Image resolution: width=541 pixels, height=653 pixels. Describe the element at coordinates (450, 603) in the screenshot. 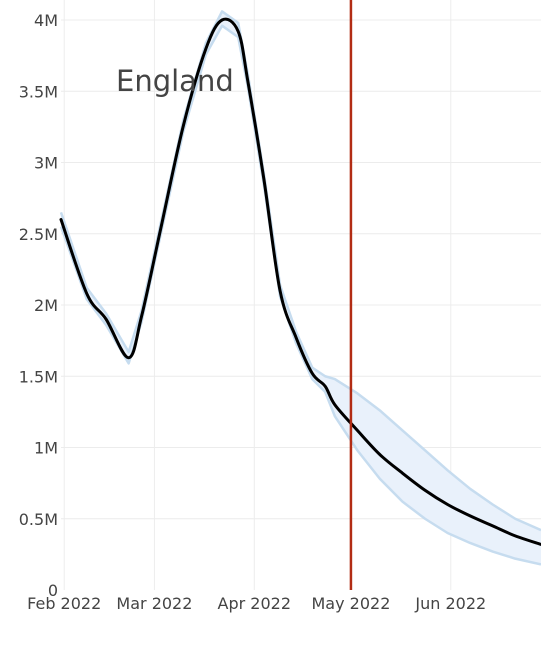

I see `x-tick-label: Jun 2022` at that location.